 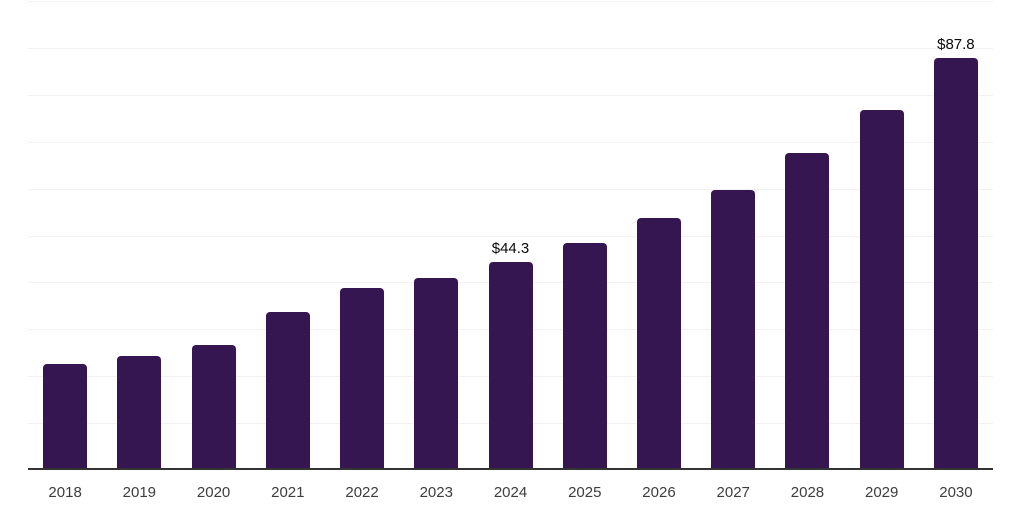 What do you see at coordinates (955, 263) in the screenshot?
I see `bar-2030` at bounding box center [955, 263].